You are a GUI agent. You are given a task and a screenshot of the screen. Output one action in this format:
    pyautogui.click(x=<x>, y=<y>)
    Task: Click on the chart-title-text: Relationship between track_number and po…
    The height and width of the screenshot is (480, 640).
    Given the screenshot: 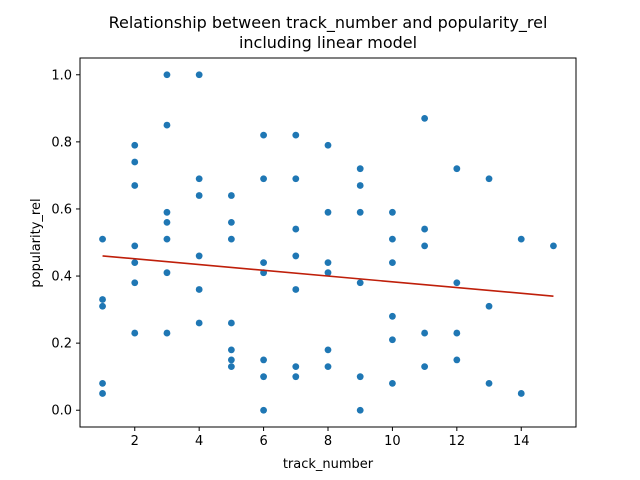 What is the action you would take?
    pyautogui.click(x=328, y=32)
    